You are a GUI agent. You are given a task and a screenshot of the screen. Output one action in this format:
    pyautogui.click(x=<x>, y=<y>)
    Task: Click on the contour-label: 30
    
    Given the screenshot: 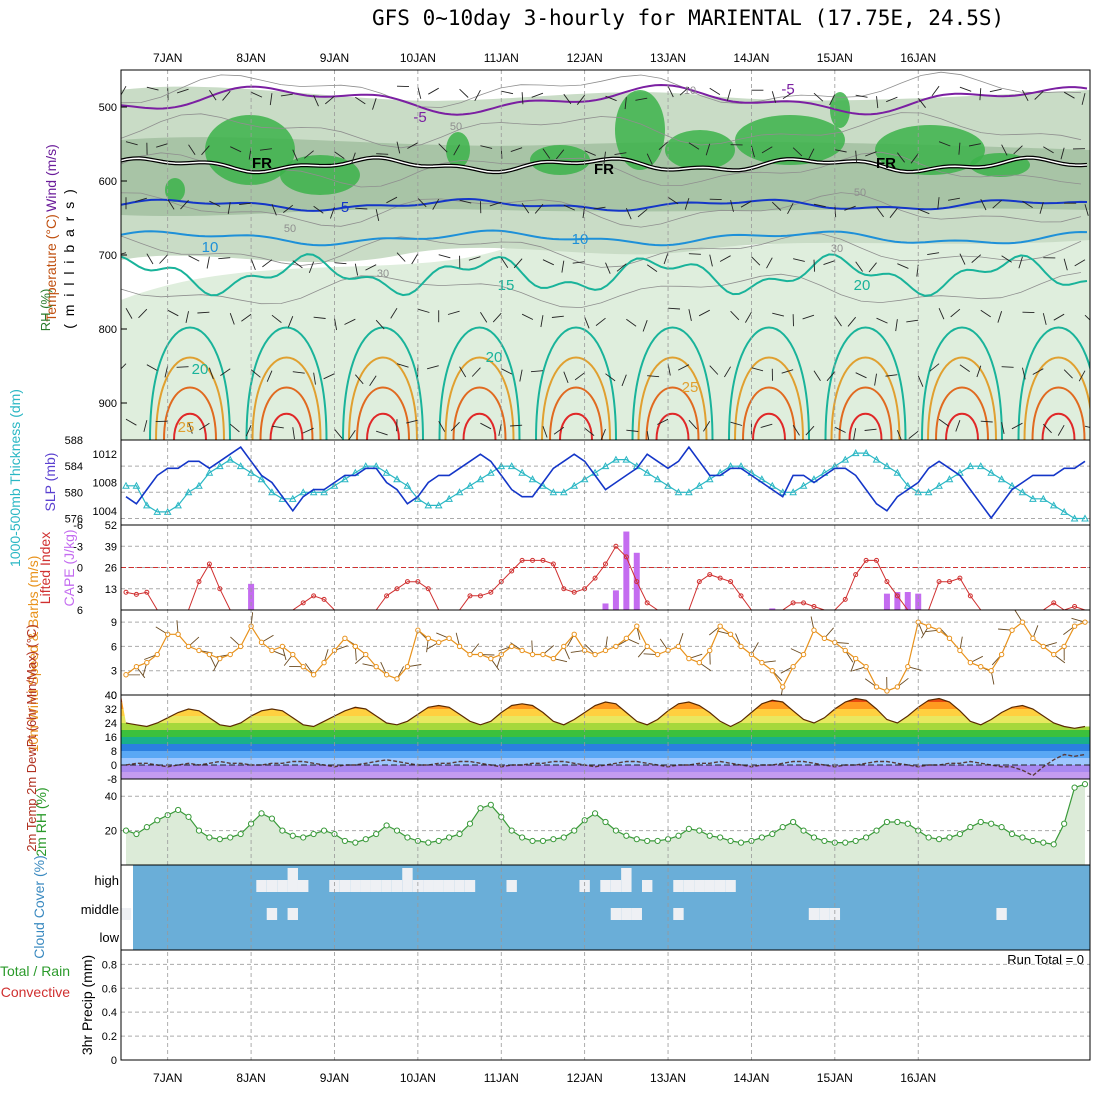 What is the action you would take?
    pyautogui.click(x=837, y=249)
    